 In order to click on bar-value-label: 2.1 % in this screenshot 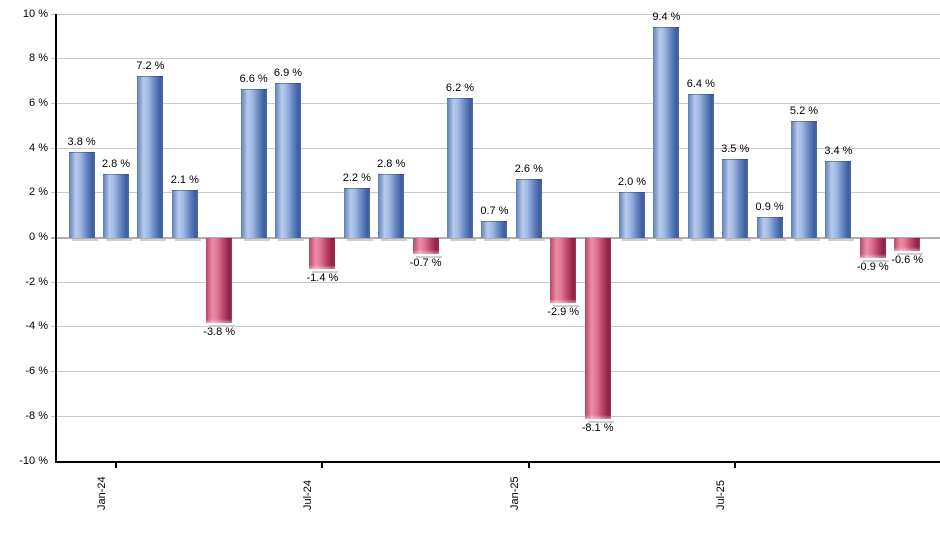, I will do `click(184, 180)`.